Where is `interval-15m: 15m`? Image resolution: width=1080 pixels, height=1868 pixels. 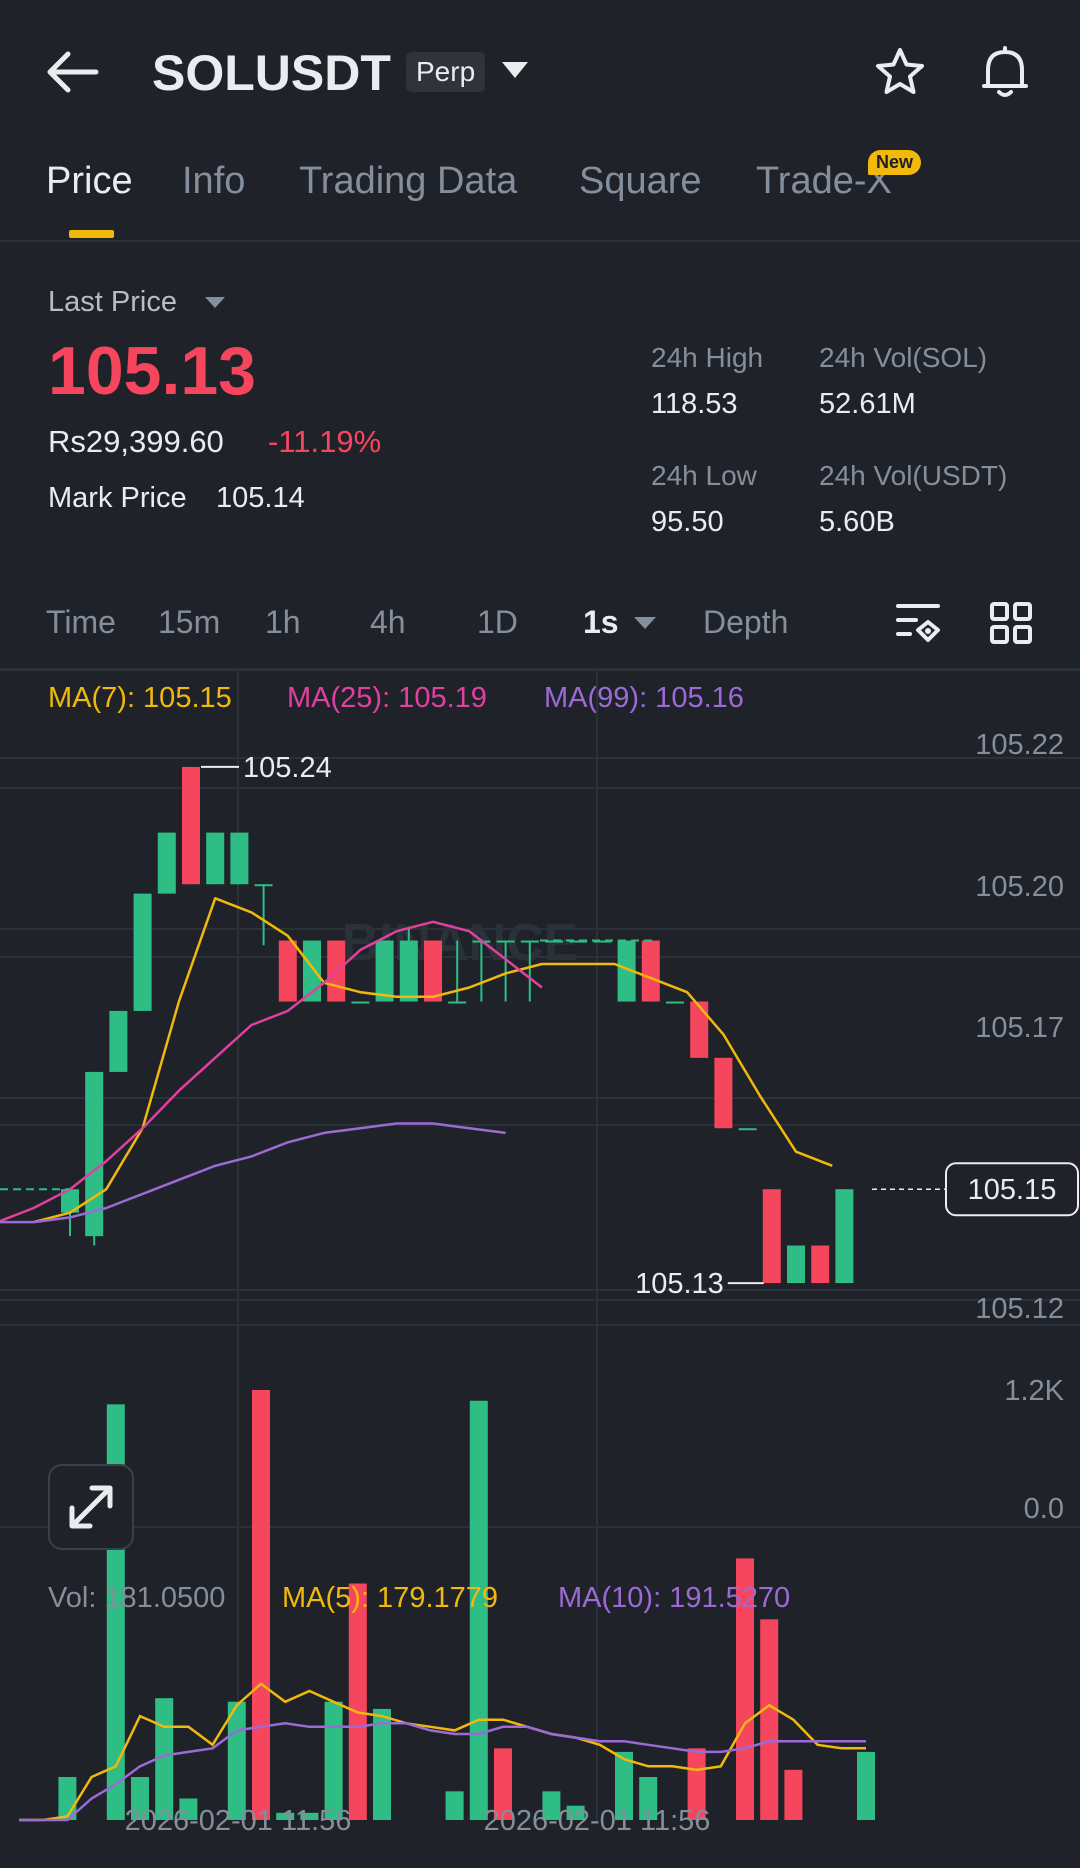
interval-15m: 15m is located at coordinates (189, 622).